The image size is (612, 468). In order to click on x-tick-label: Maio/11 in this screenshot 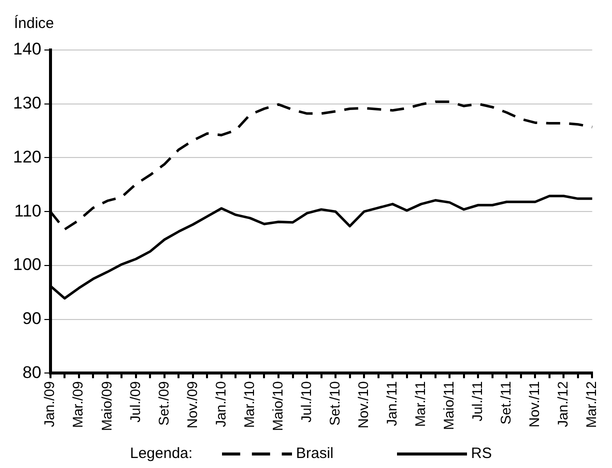, I will do `click(448, 405)`.